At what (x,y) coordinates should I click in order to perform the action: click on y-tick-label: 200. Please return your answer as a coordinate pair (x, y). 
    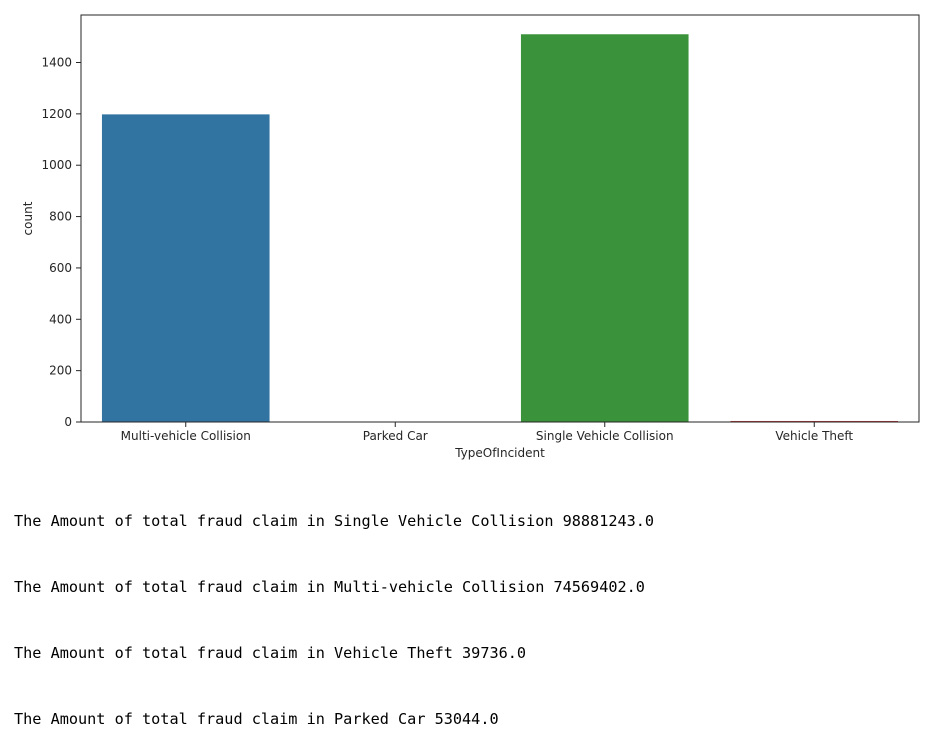
    Looking at the image, I should click on (60, 371).